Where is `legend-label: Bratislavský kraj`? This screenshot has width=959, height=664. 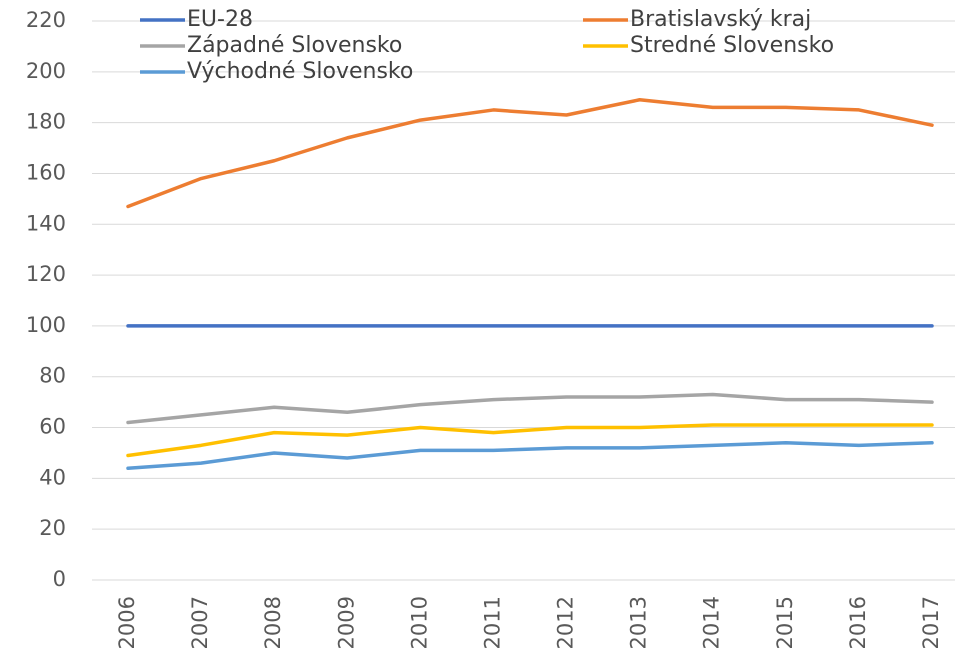 legend-label: Bratislavský kraj is located at coordinates (720, 19).